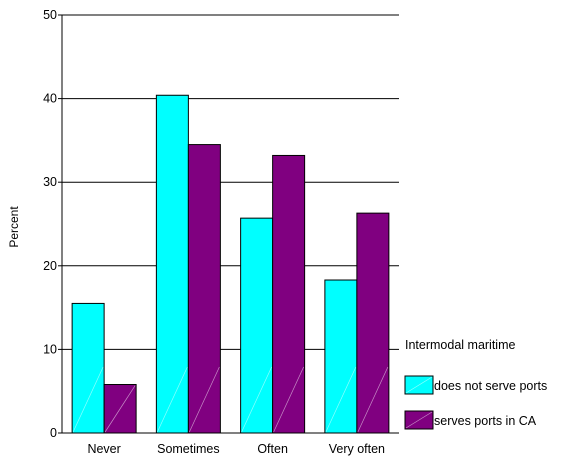 The width and height of the screenshot is (574, 458). Describe the element at coordinates (188, 449) in the screenshot. I see `x-tick-label: Sometimes` at that location.